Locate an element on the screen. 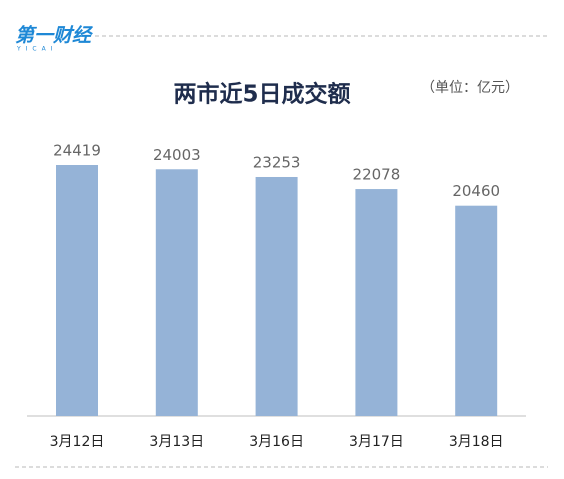 The height and width of the screenshot is (479, 564). value-label: 20460 is located at coordinates (476, 191).